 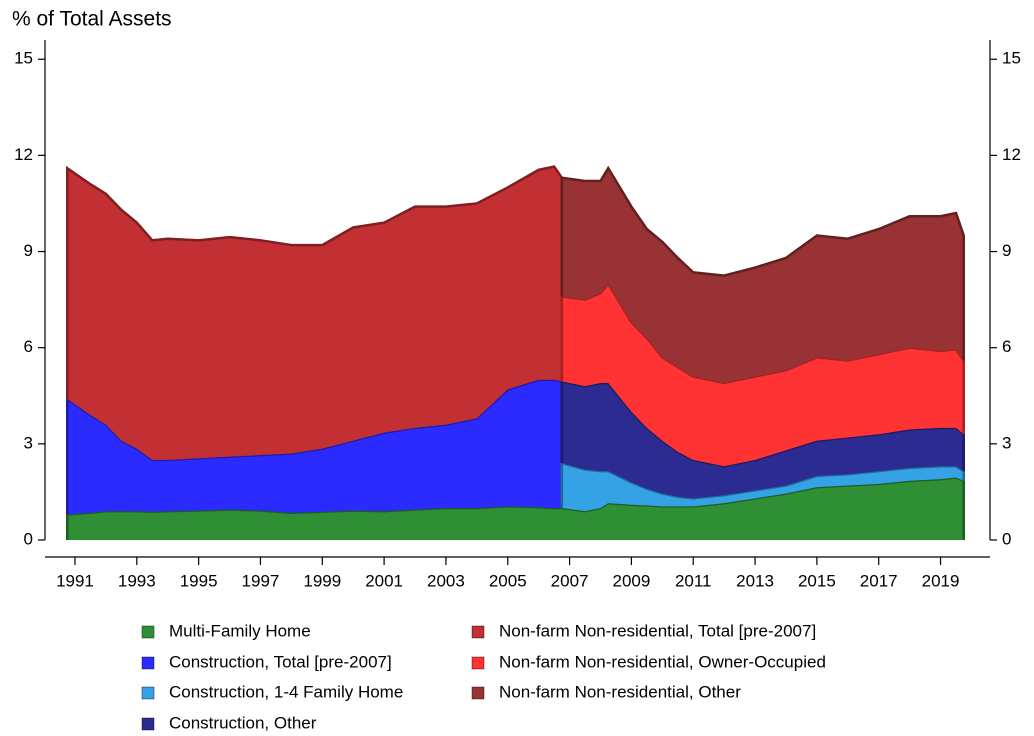 What do you see at coordinates (755, 580) in the screenshot?
I see `x-tick-label: 2013` at bounding box center [755, 580].